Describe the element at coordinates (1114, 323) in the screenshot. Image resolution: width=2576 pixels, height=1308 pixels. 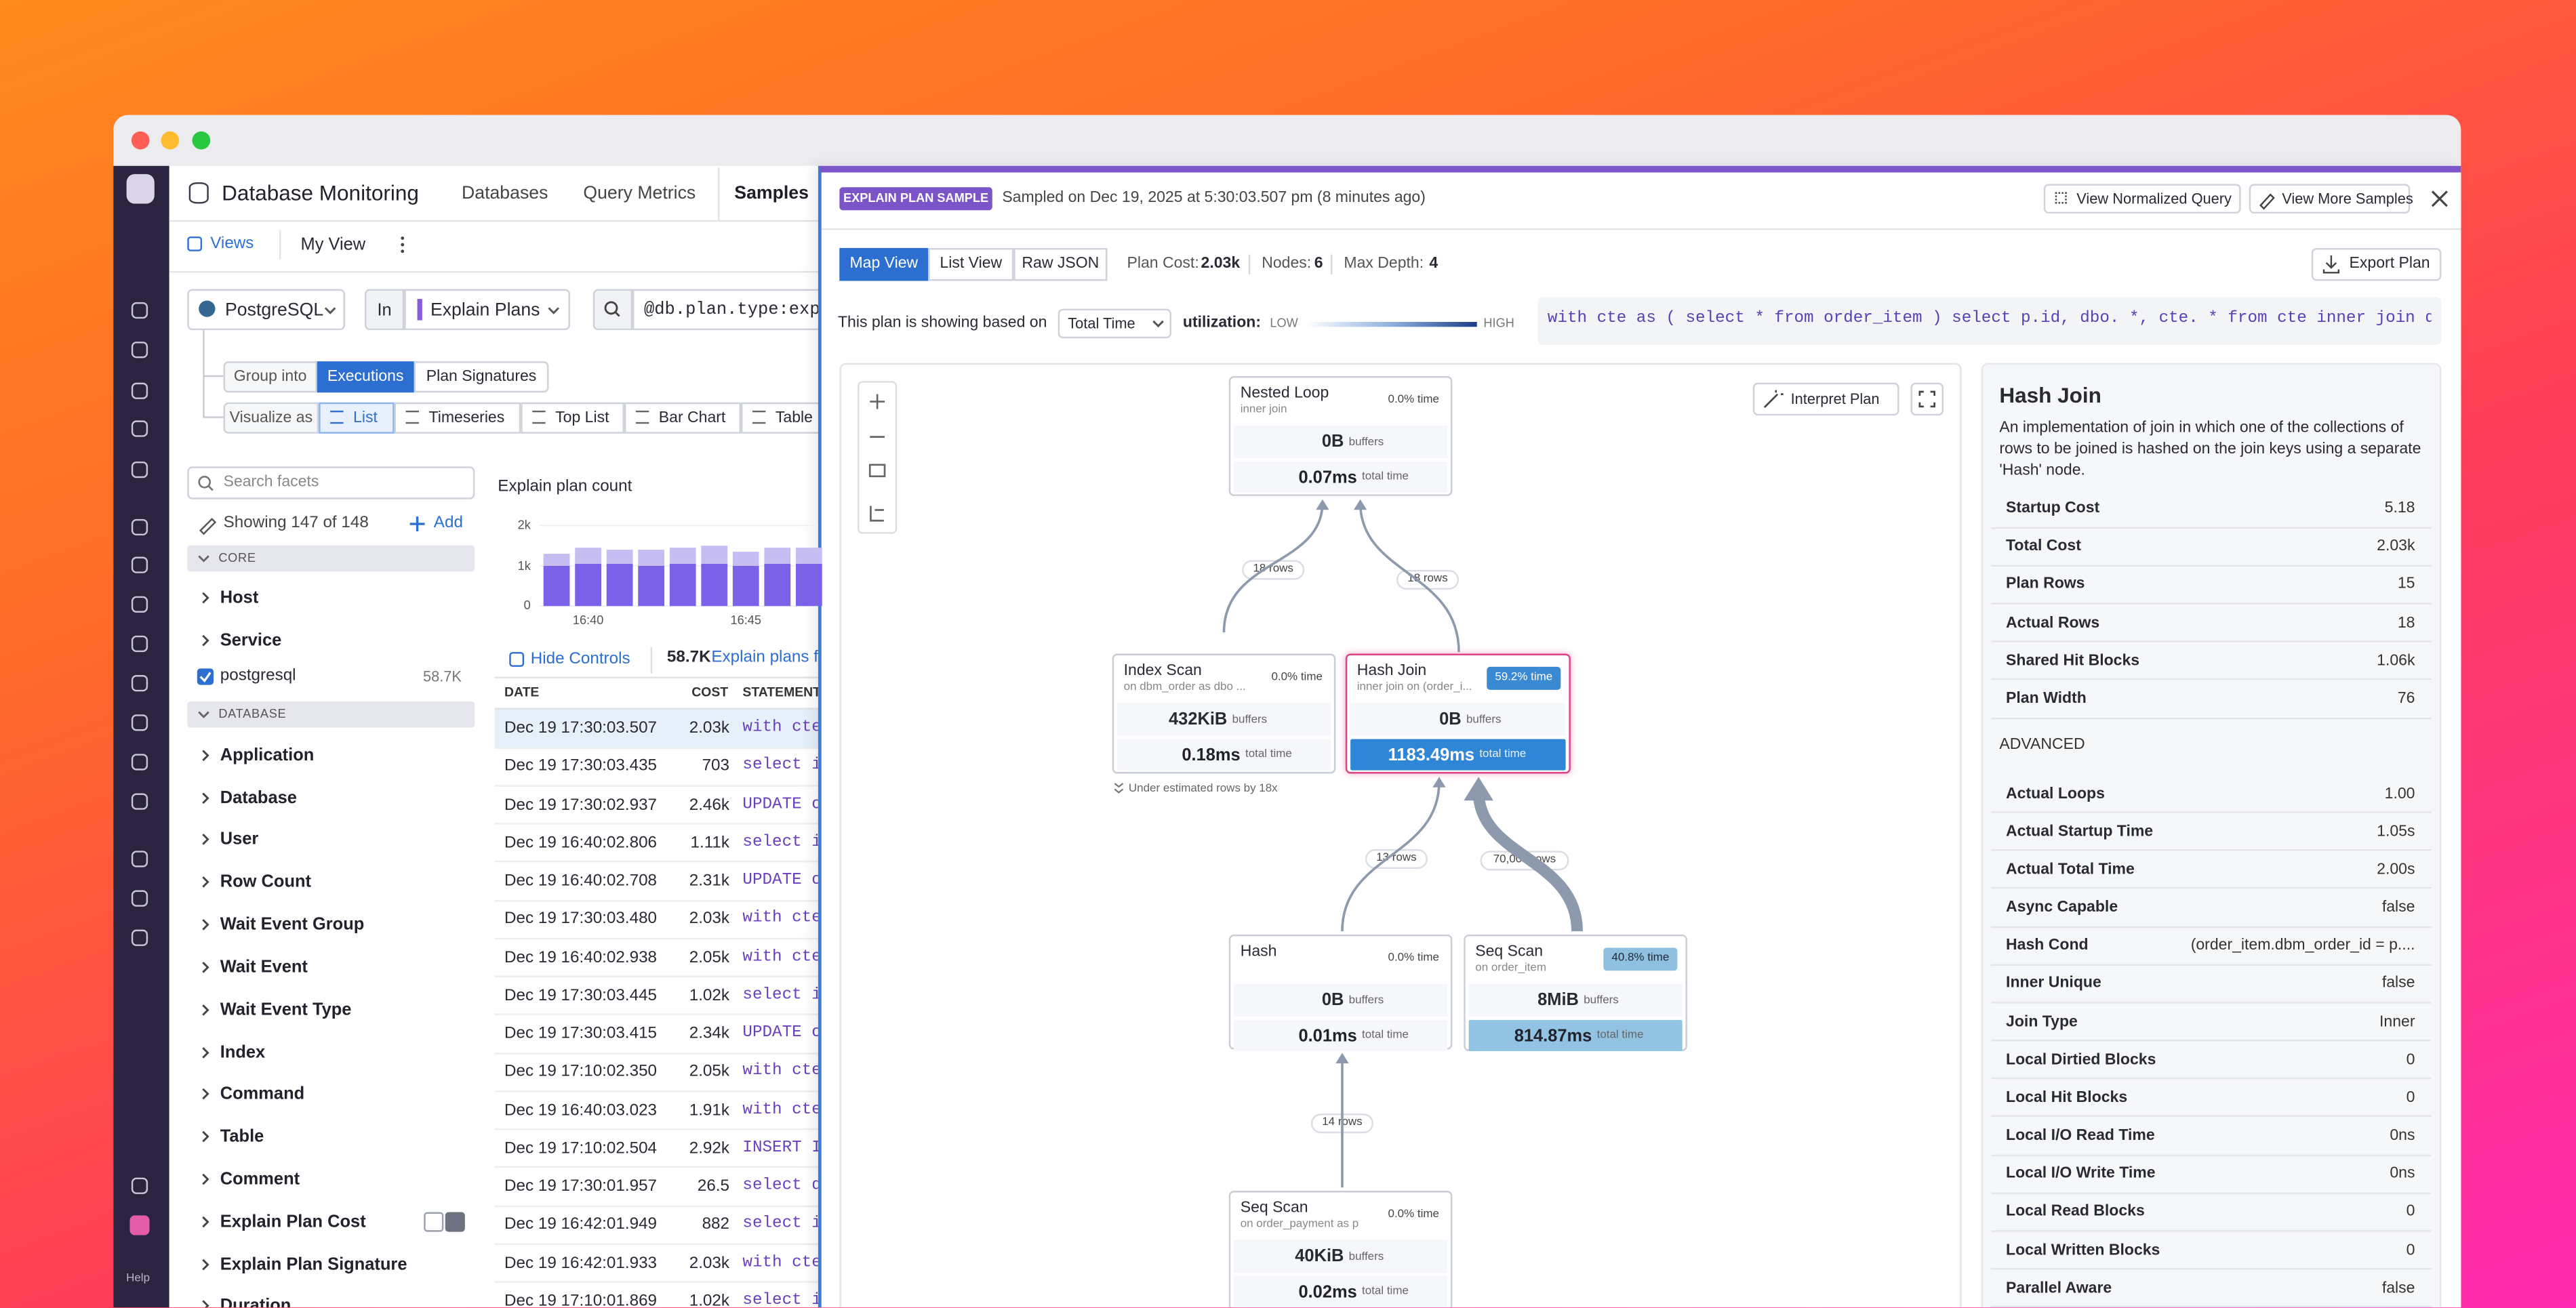
I see `metric-select` at that location.